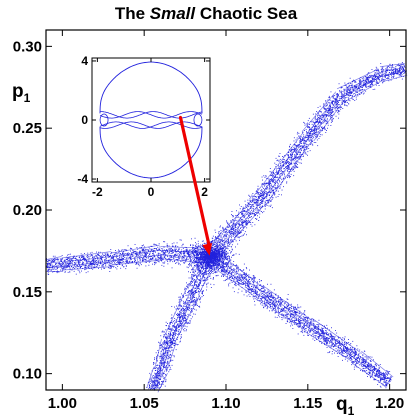 This screenshot has width=413, height=415. I want to click on y-tick-label: 0.20, so click(27, 210).